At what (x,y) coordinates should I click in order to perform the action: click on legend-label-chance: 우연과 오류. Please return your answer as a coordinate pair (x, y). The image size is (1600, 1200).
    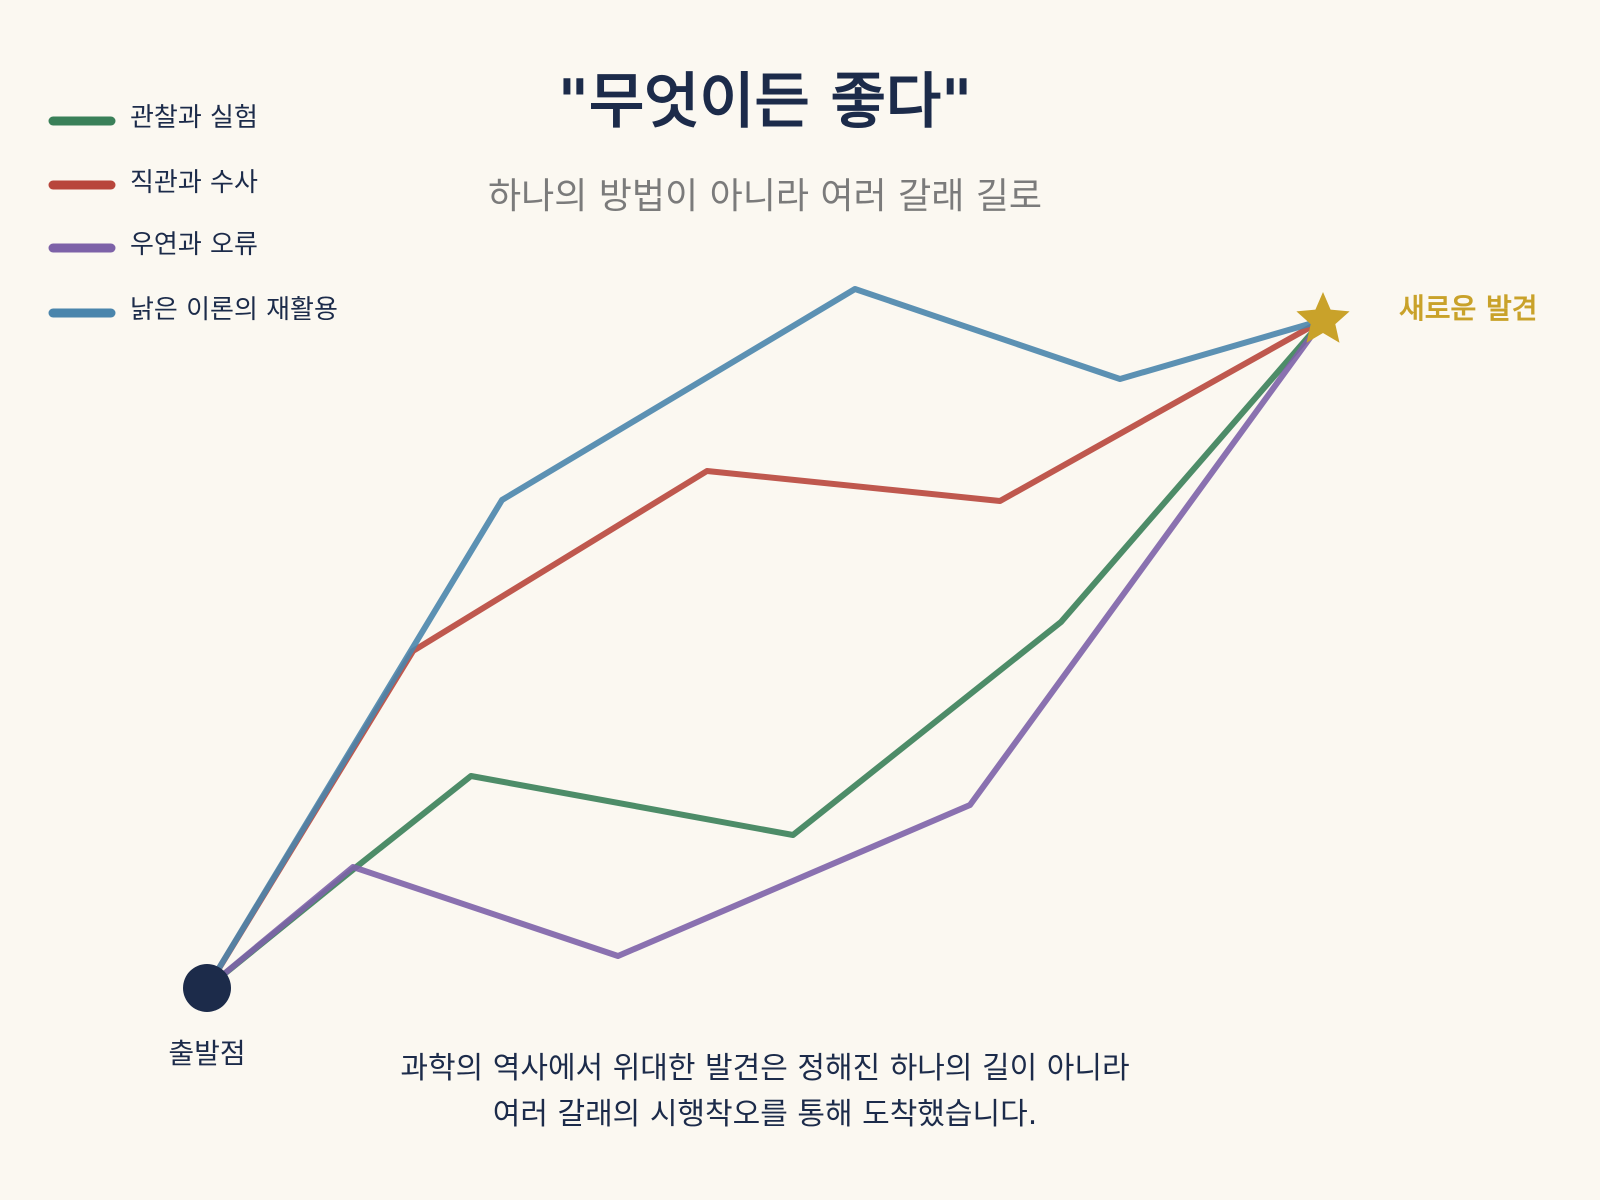
    Looking at the image, I should click on (194, 245).